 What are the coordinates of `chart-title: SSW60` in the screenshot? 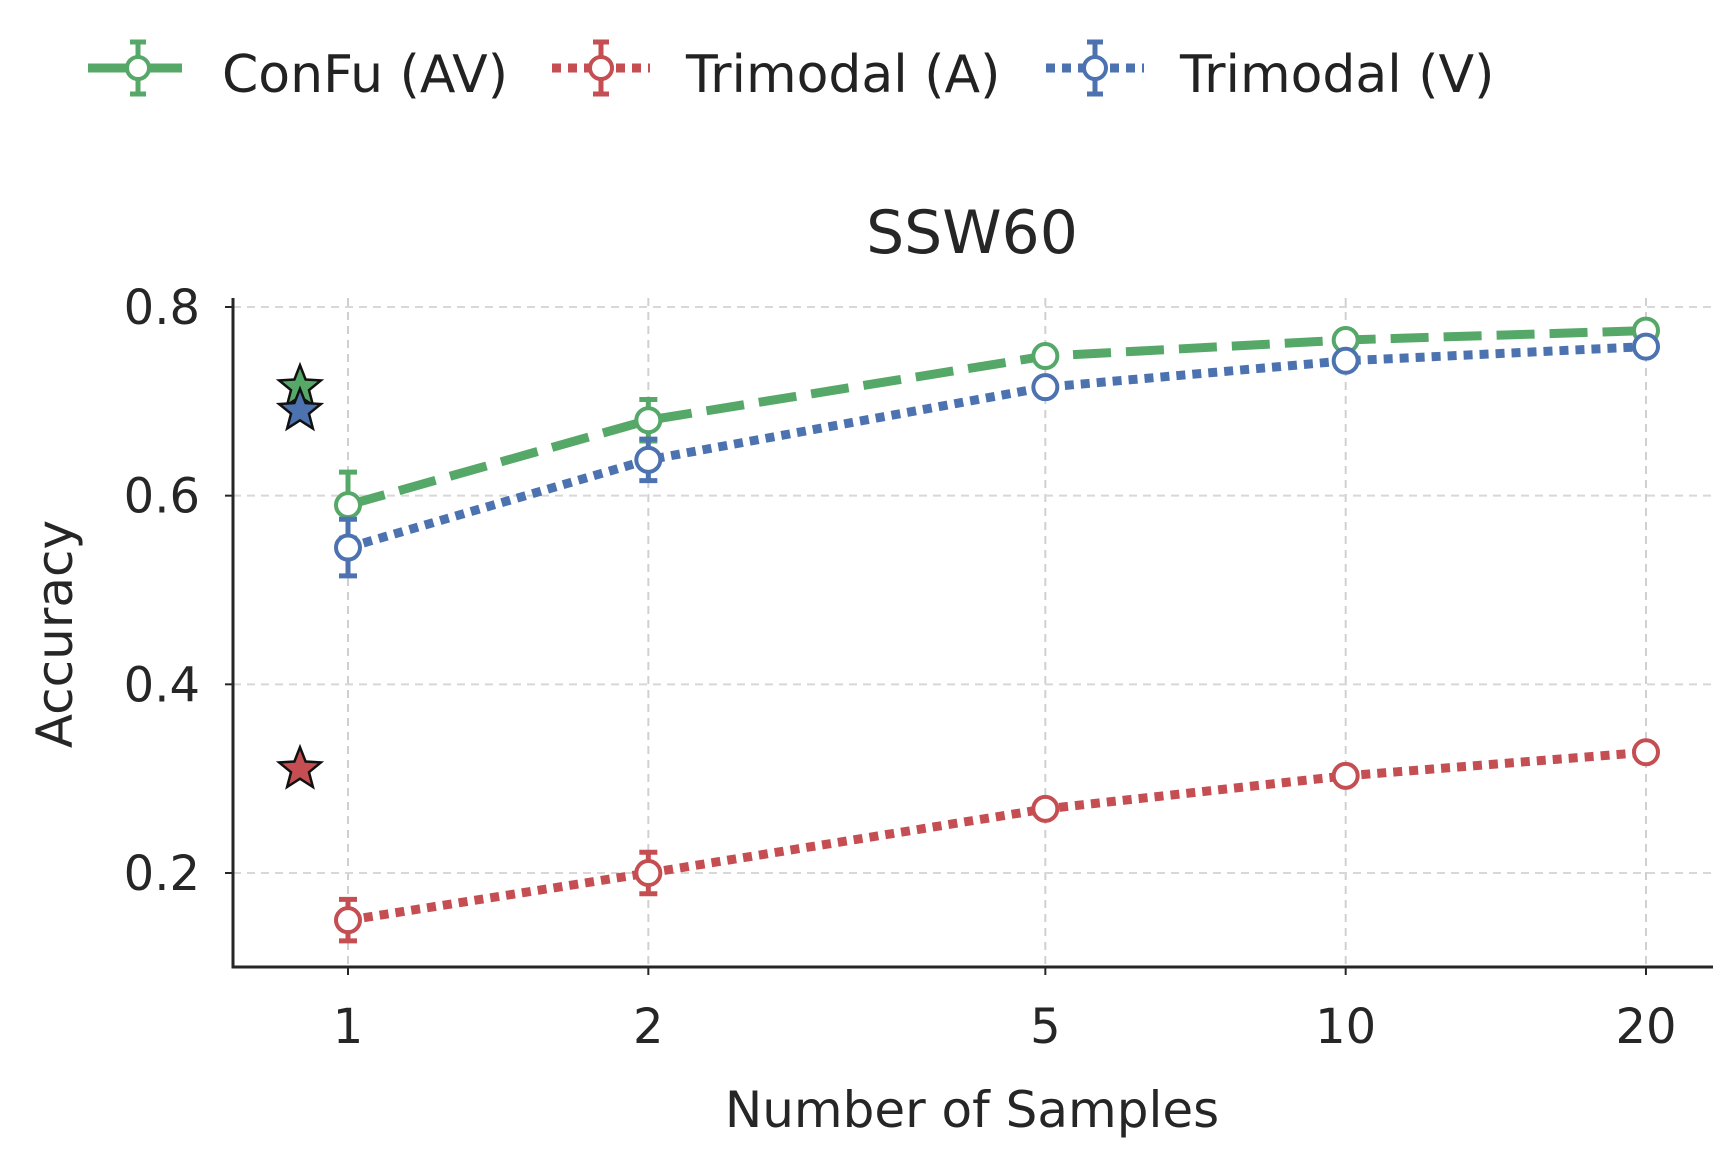 It's located at (972, 233).